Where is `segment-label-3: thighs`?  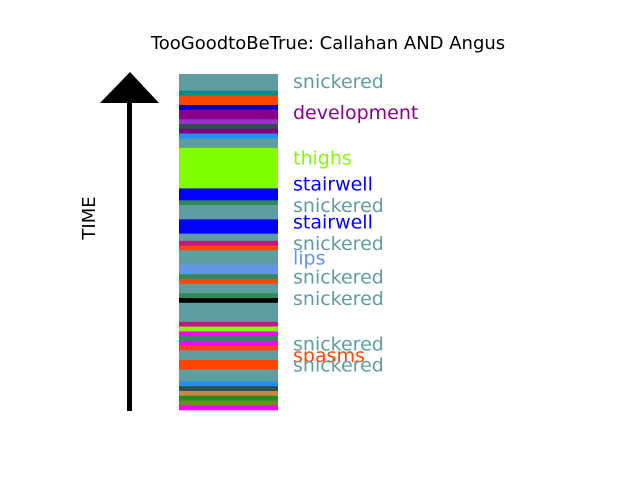 segment-label-3: thighs is located at coordinates (322, 158).